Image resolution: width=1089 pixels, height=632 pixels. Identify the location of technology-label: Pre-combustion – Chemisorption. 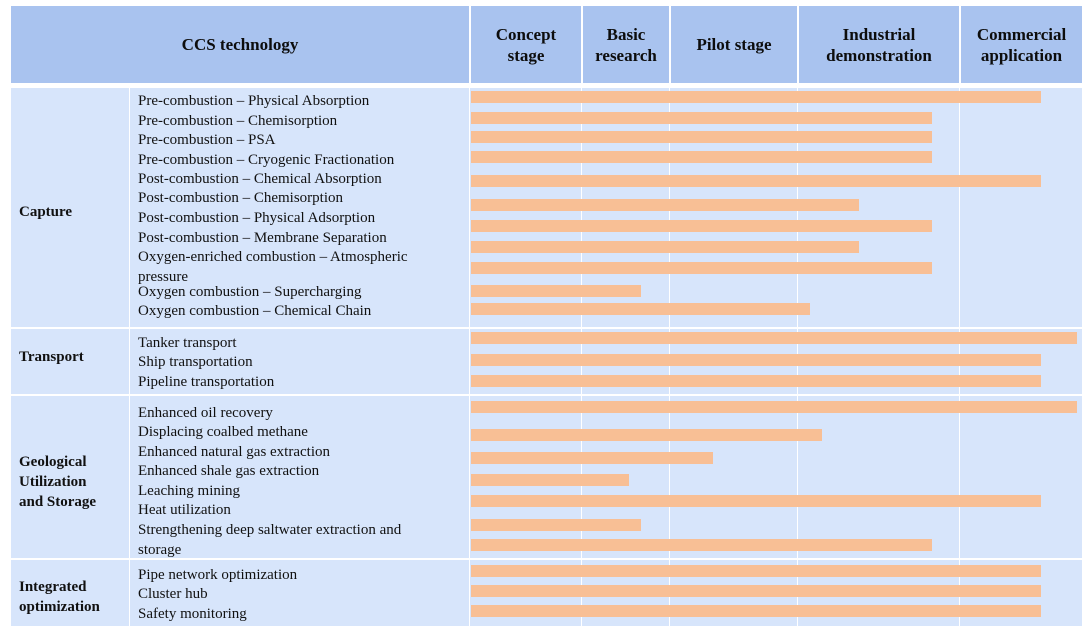
(238, 121).